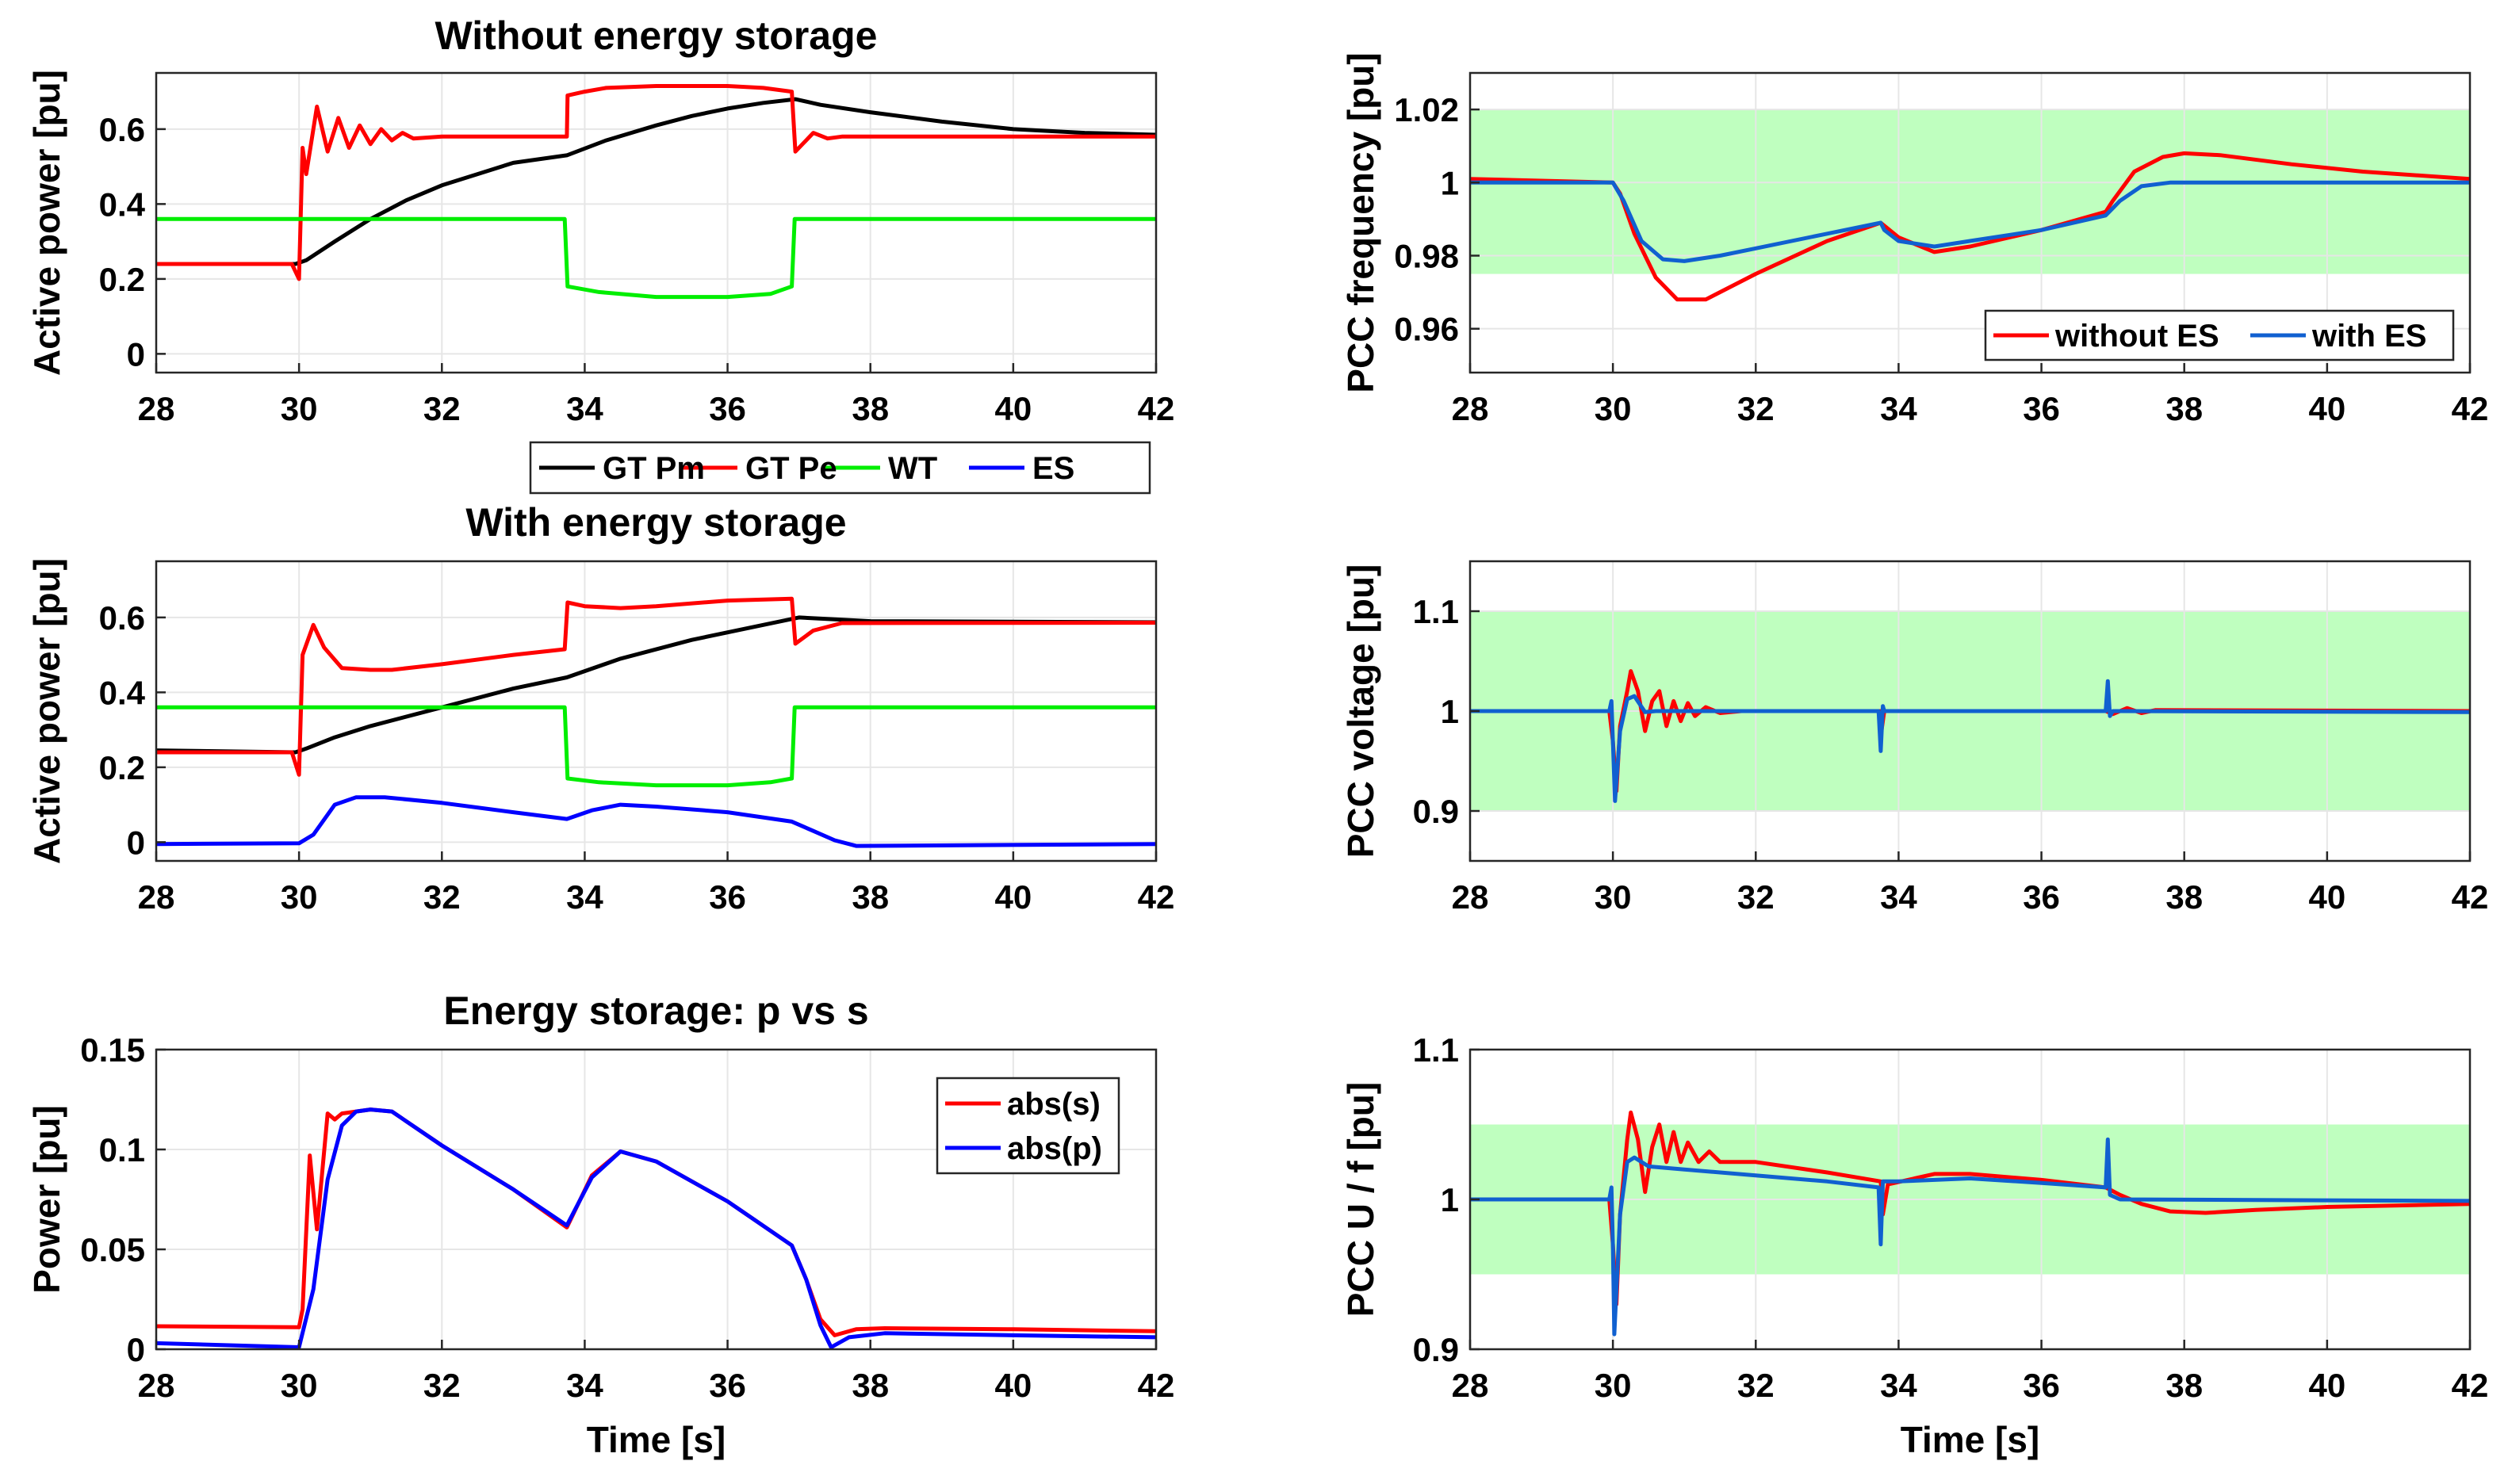  I want to click on legend-es, so click(1028, 1126).